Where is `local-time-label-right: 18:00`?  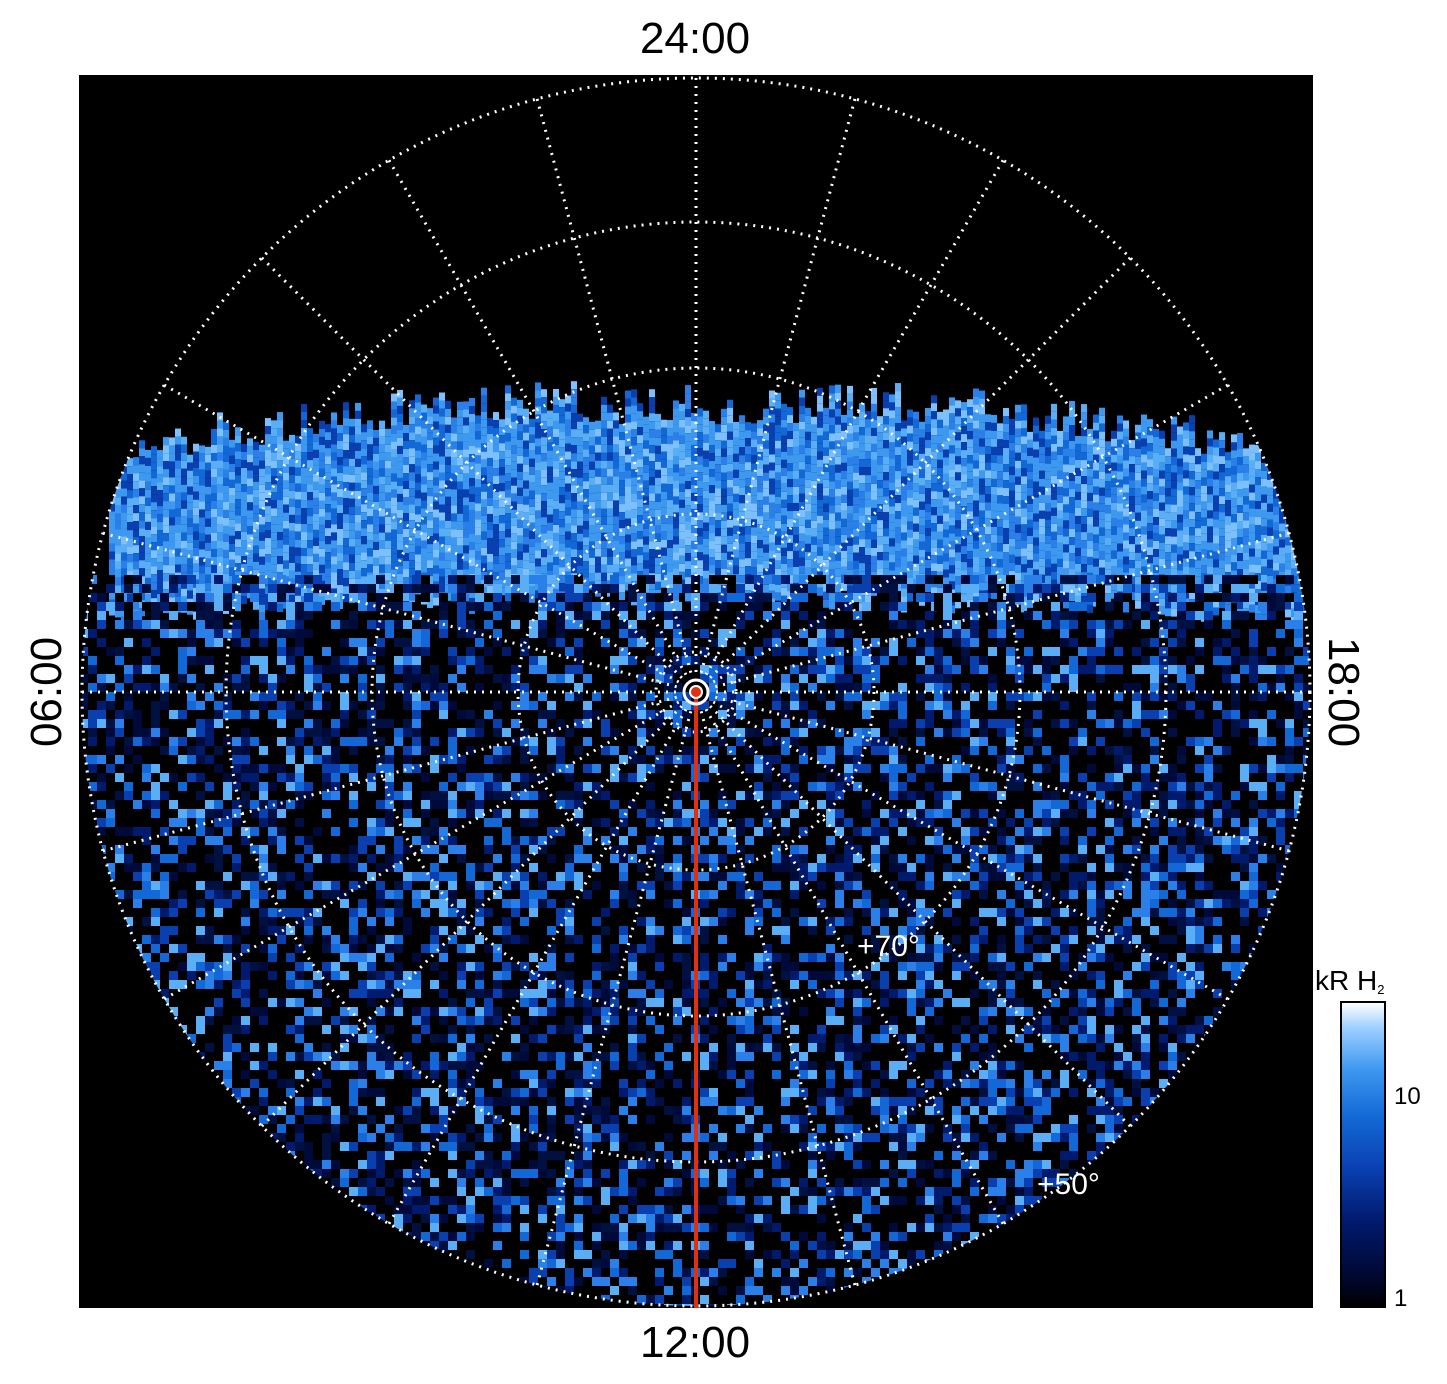 local-time-label-right: 18:00 is located at coordinates (1343, 692).